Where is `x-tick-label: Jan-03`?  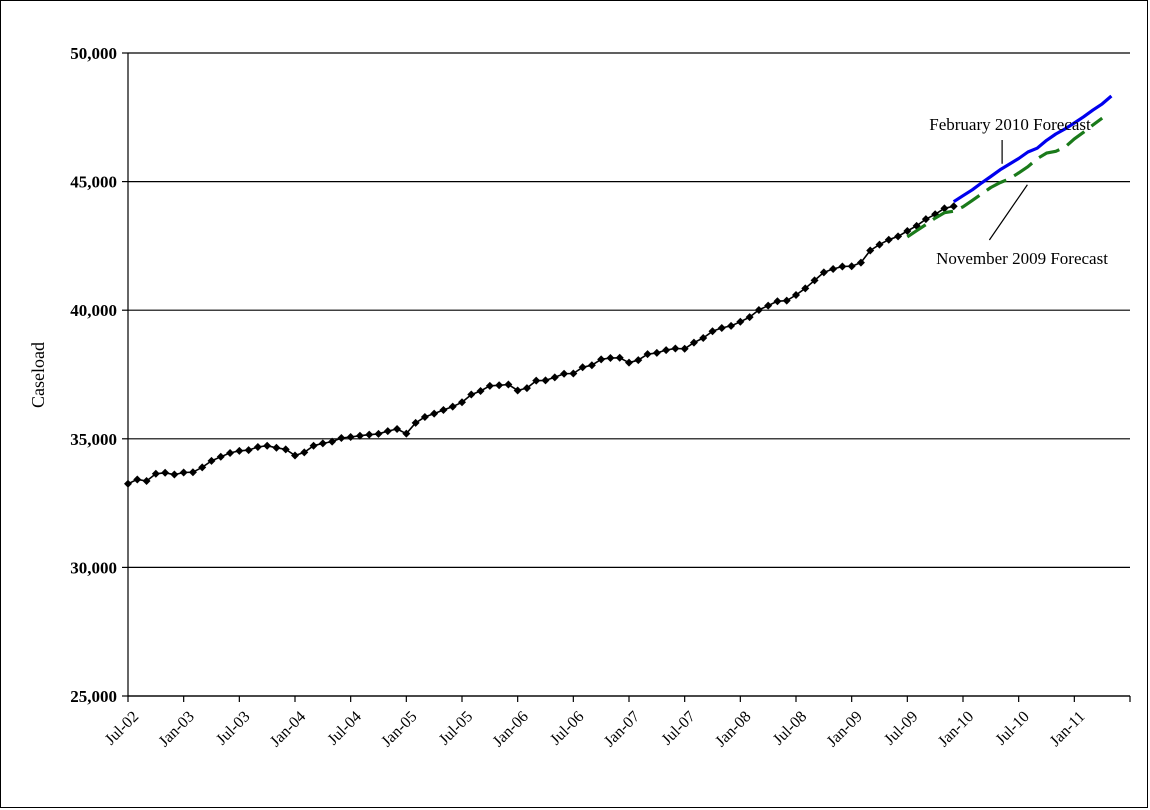 x-tick-label: Jan-03 is located at coordinates (177, 729).